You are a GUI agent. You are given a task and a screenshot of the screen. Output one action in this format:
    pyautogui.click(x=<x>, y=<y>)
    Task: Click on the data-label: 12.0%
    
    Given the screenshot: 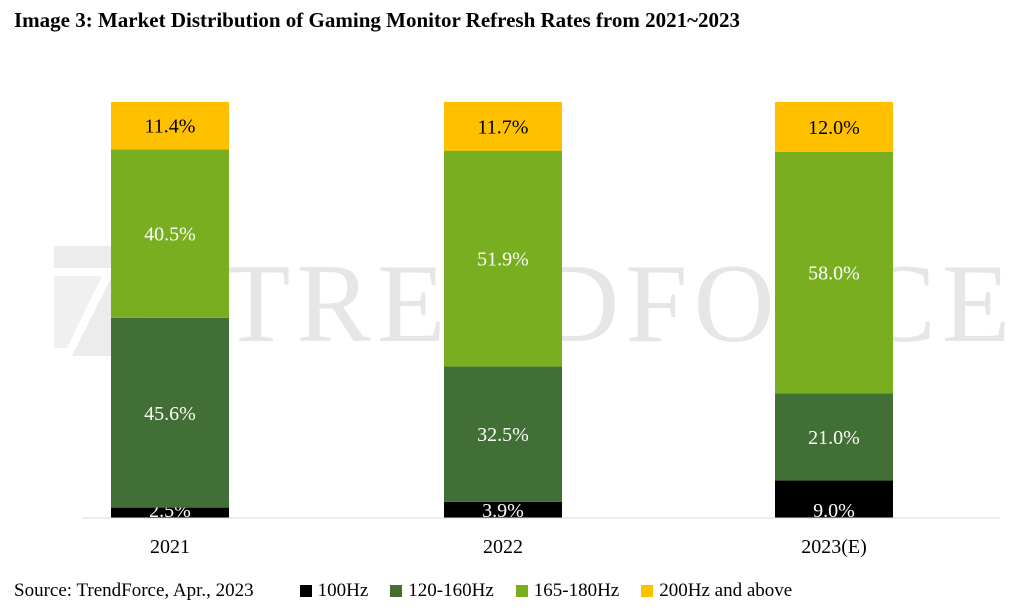 What is the action you would take?
    pyautogui.click(x=834, y=128)
    